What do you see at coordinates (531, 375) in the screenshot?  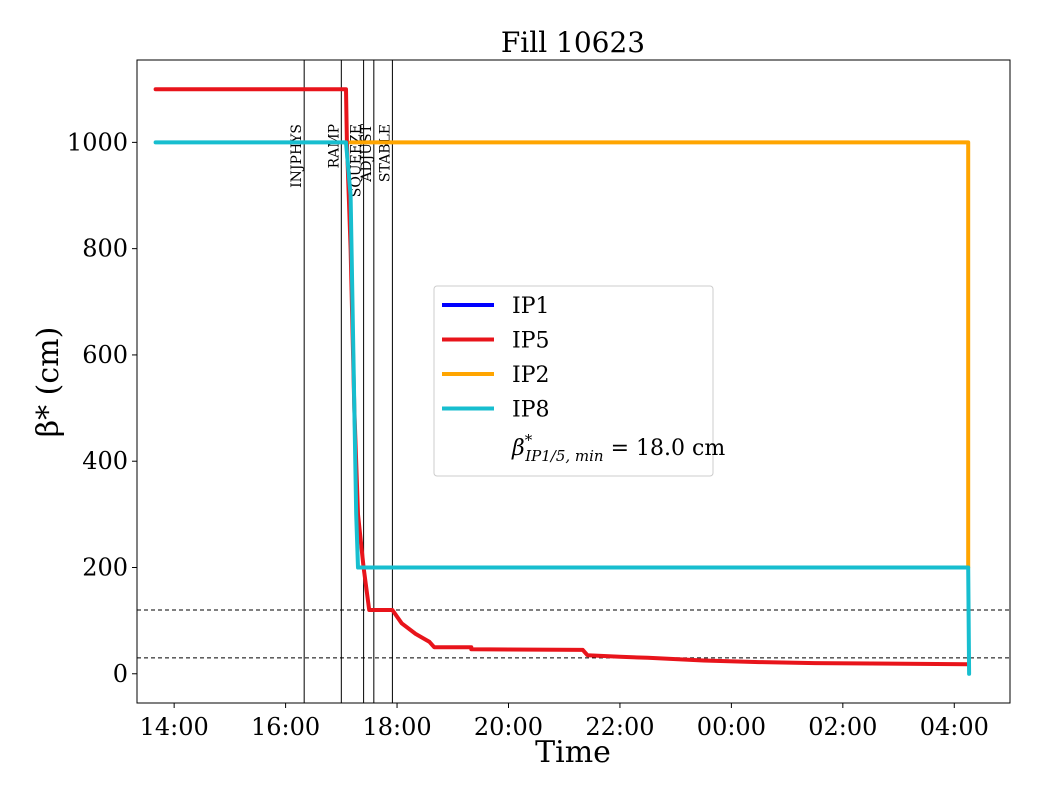 I see `legend-label-ip2: IP2` at bounding box center [531, 375].